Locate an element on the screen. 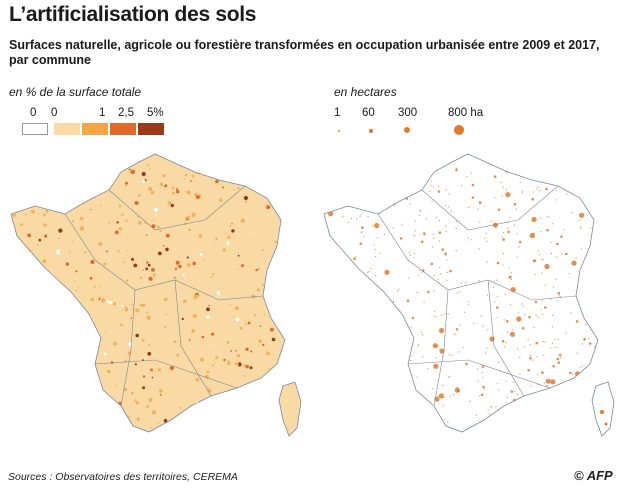  legend-left-label: en % de la surface totale is located at coordinates (75, 92).